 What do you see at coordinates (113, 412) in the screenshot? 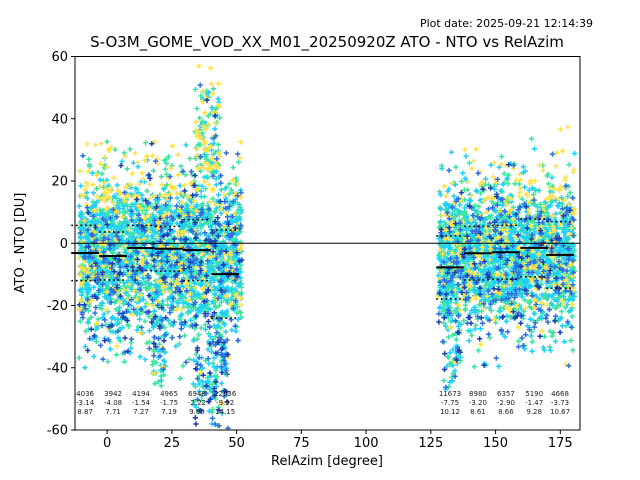
I see `bin-stat-text: 7.71` at bounding box center [113, 412].